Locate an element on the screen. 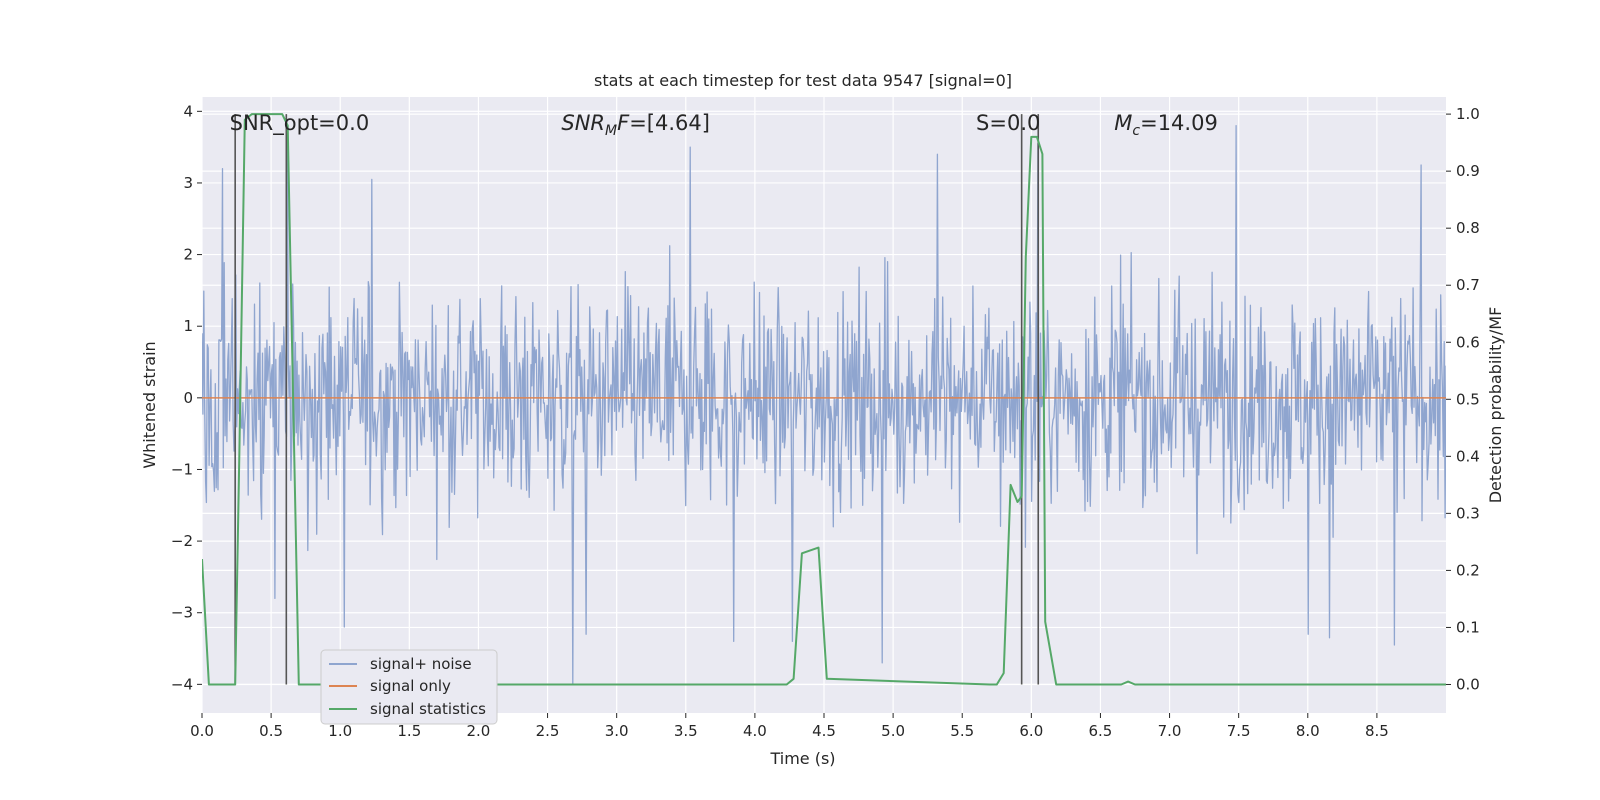 This screenshot has height=800, width=1600. y-left-tick-label: −4 is located at coordinates (182, 684).